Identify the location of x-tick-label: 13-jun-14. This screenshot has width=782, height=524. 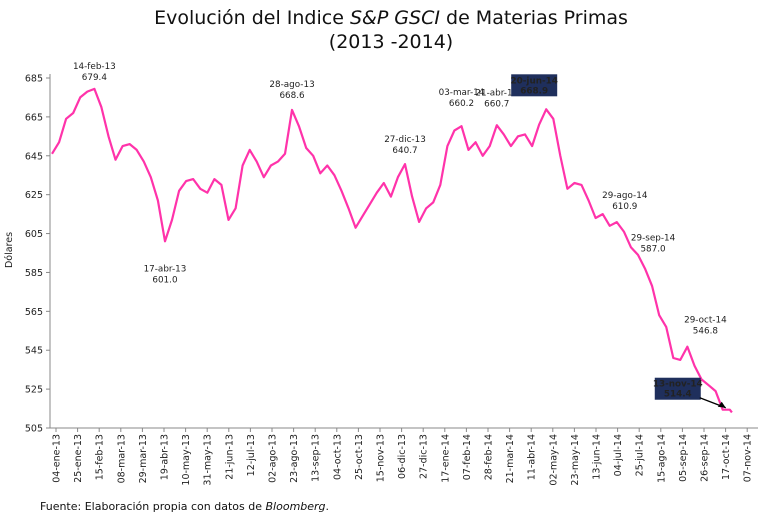
(597, 457).